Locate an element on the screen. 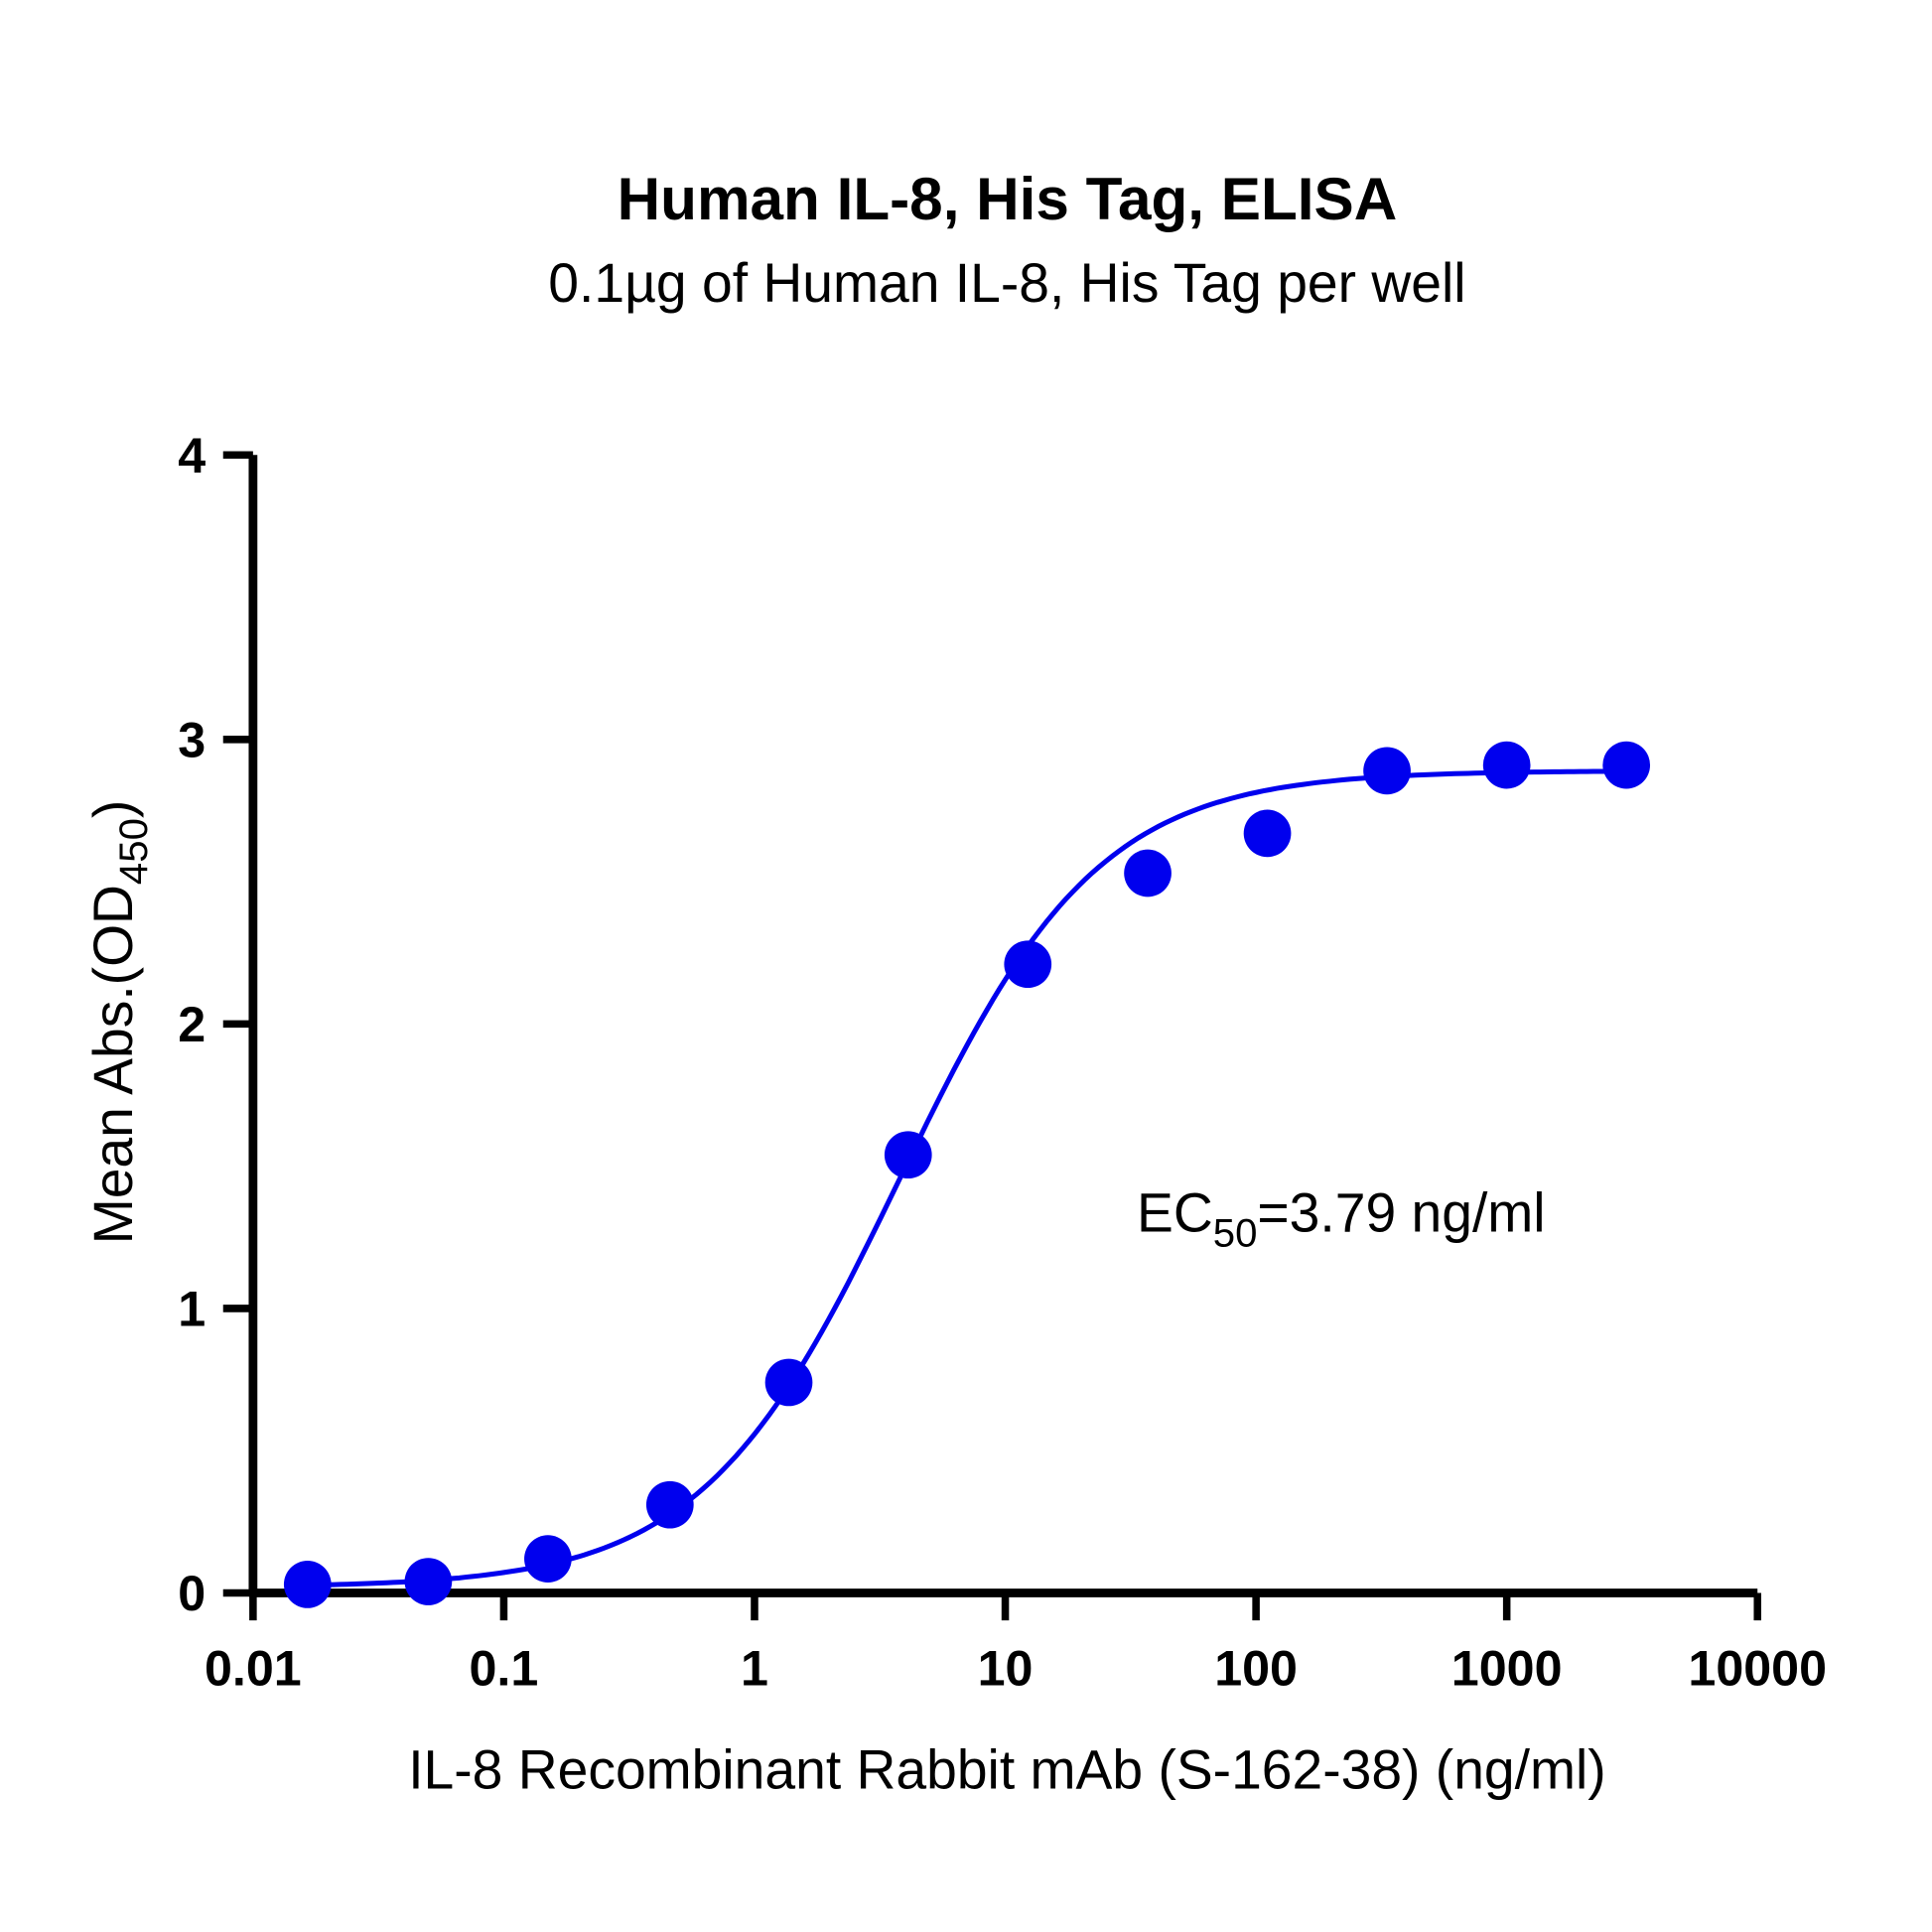 This screenshot has width=1932, height=1932. y-axis-label: Mean Abs.(OD450) is located at coordinates (119, 1022).